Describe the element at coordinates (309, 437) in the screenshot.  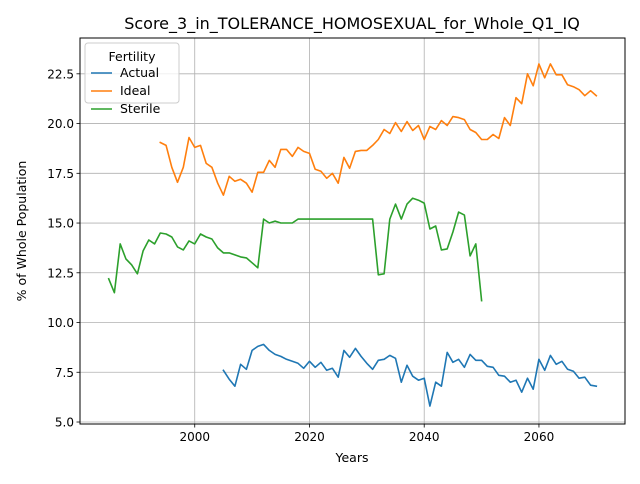
I see `x-tick-label: 2020` at that location.